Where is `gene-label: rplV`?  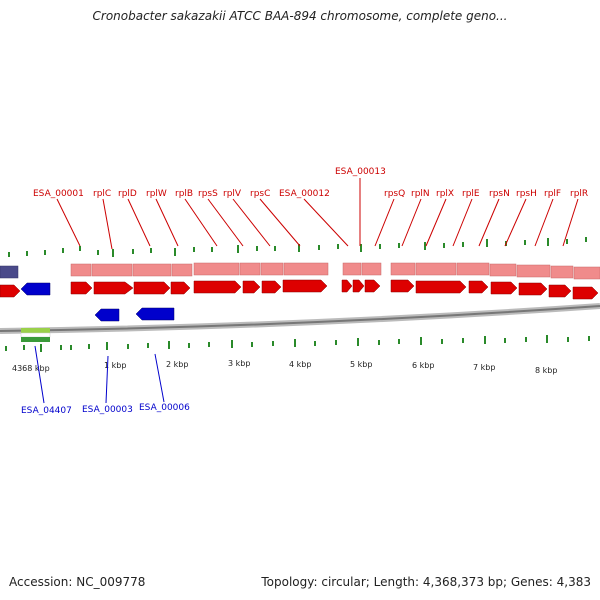
gene-label: rplV is located at coordinates (232, 194).